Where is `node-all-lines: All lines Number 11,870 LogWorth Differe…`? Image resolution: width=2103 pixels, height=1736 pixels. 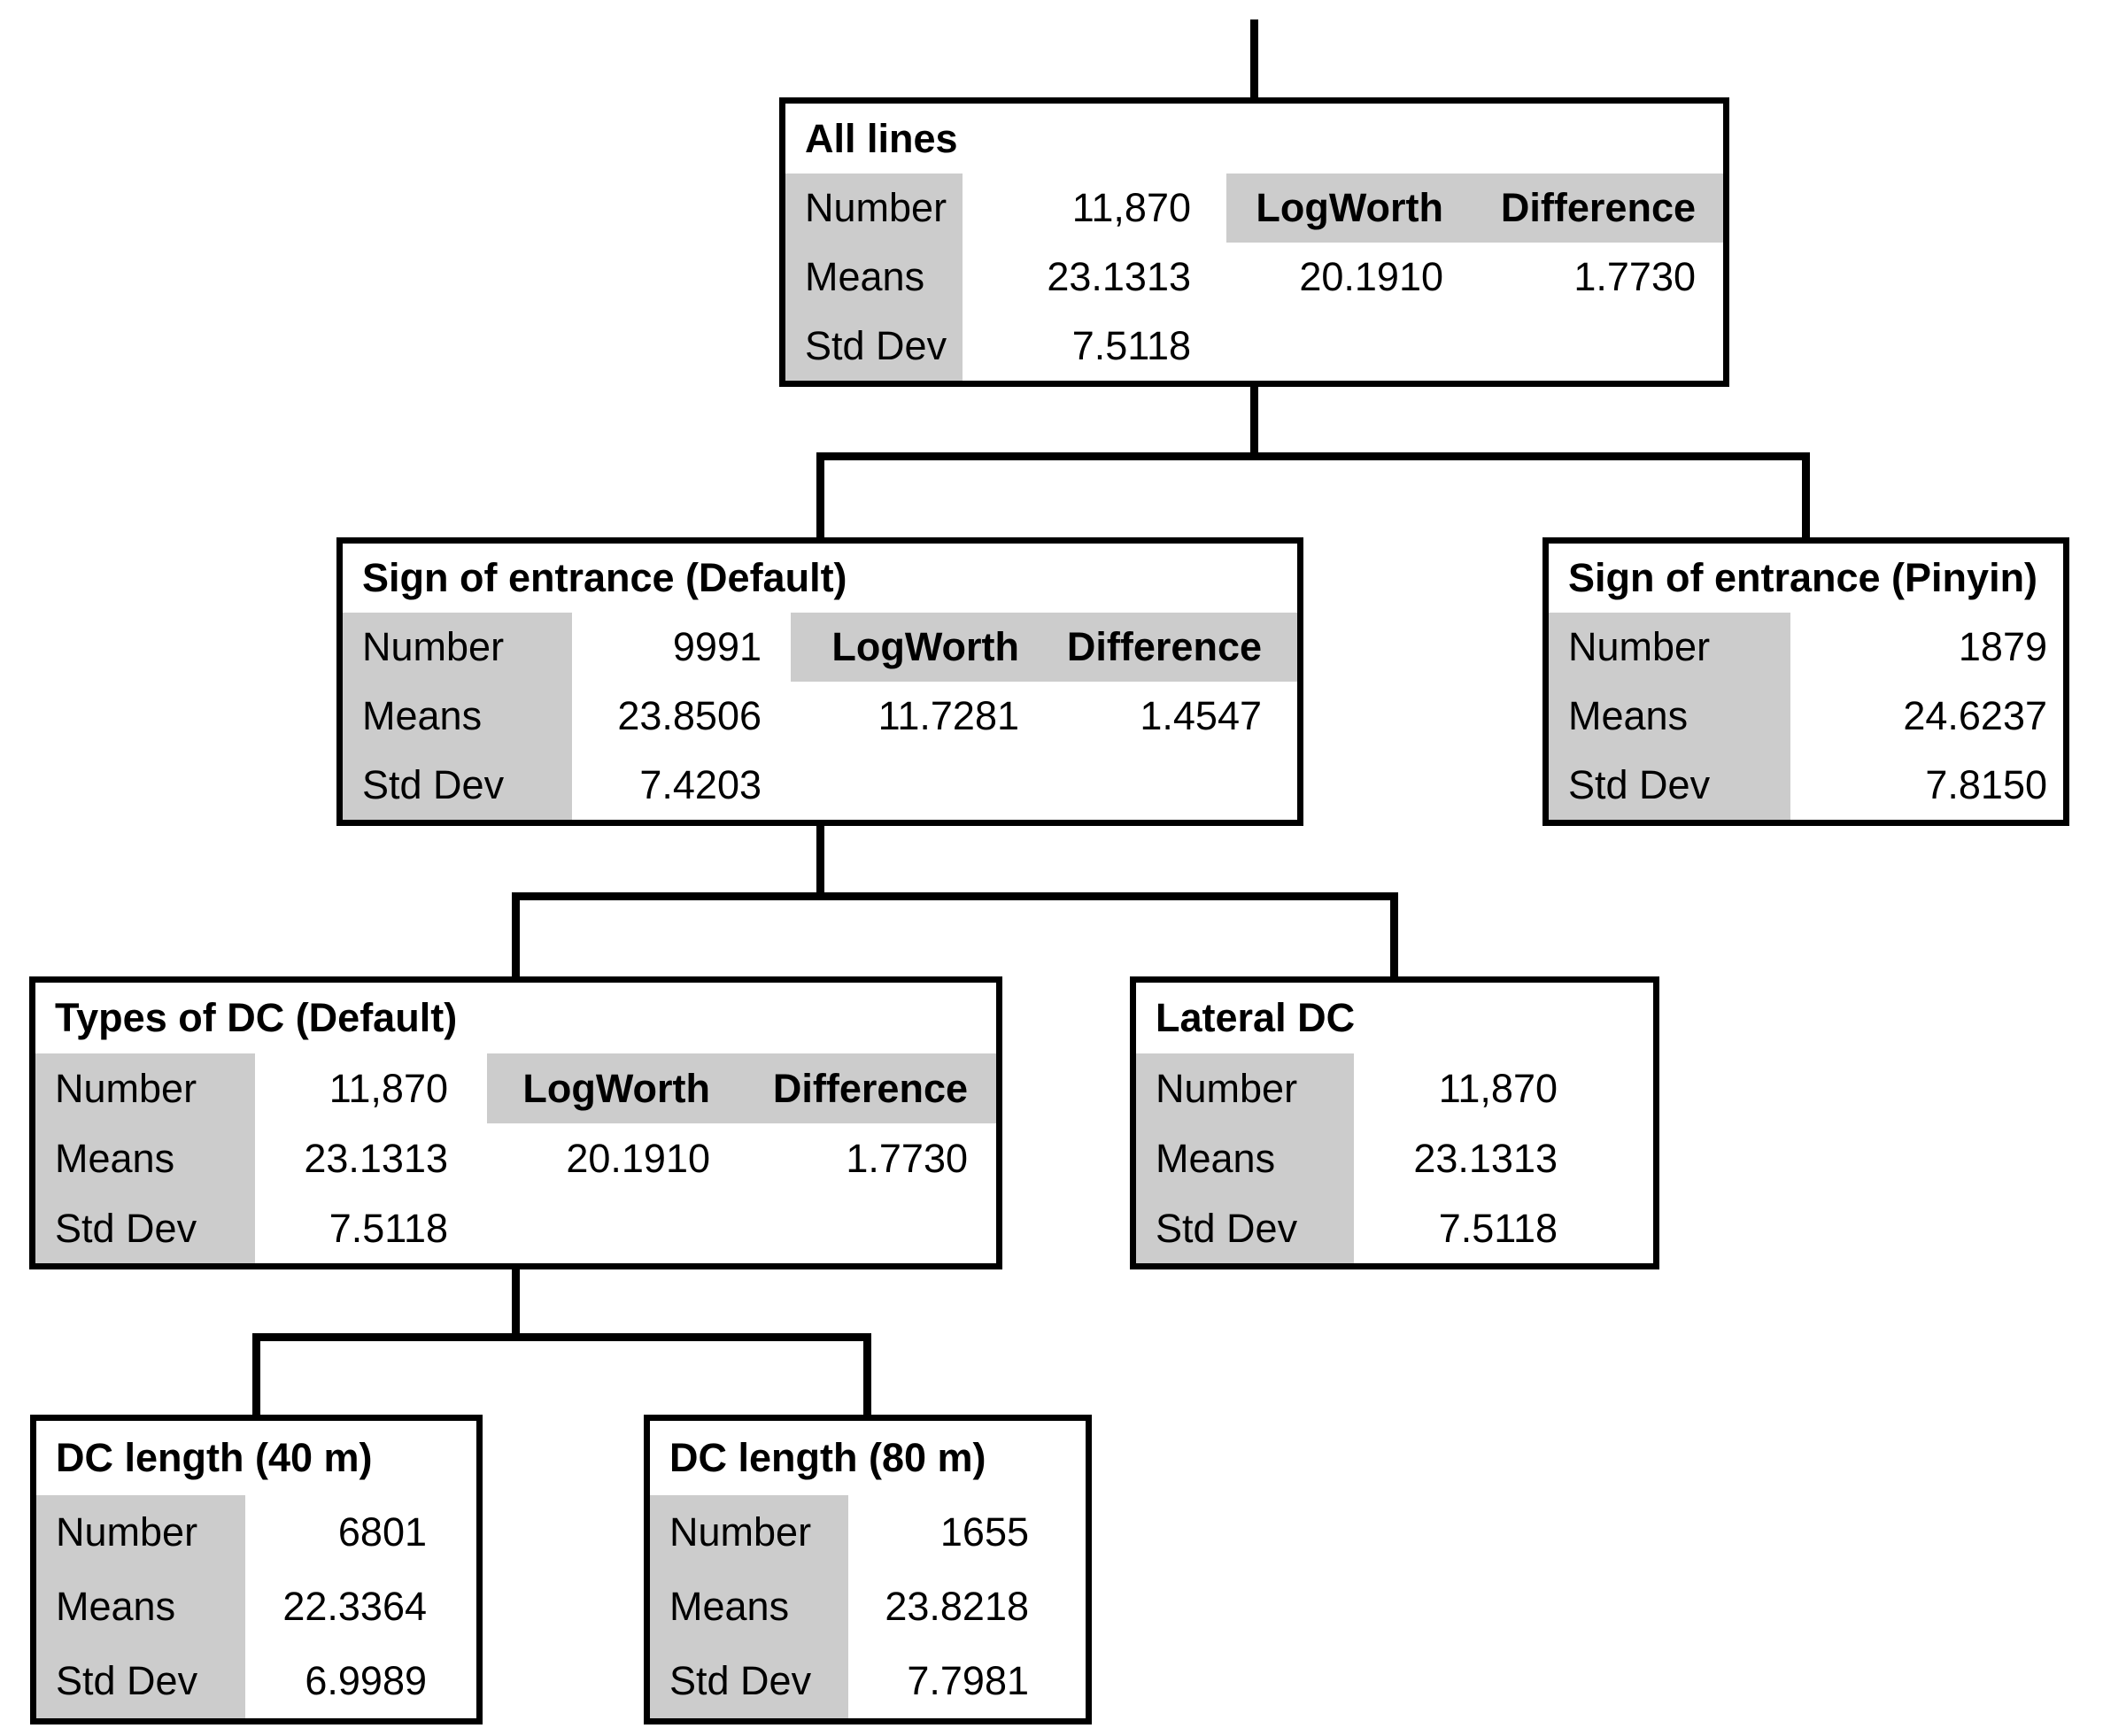 node-all-lines: All lines Number 11,870 LogWorth Differe… is located at coordinates (1254, 242).